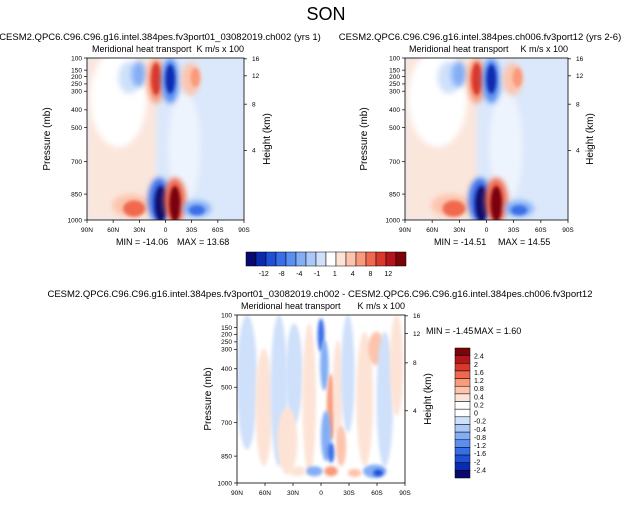  Describe the element at coordinates (256, 76) in the screenshot. I see `right-tick-label: 12` at that location.